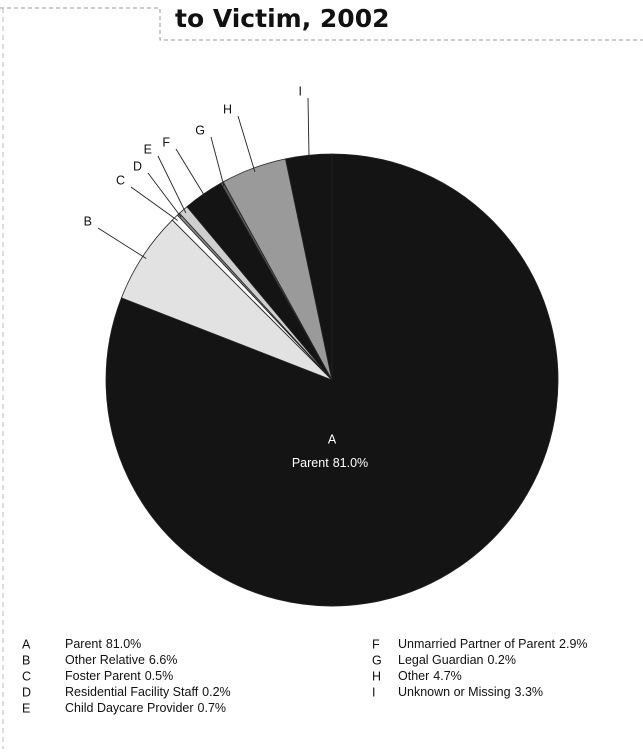 This screenshot has height=754, width=643. Describe the element at coordinates (163, 660) in the screenshot. I see `legend-value: 6.6%` at that location.